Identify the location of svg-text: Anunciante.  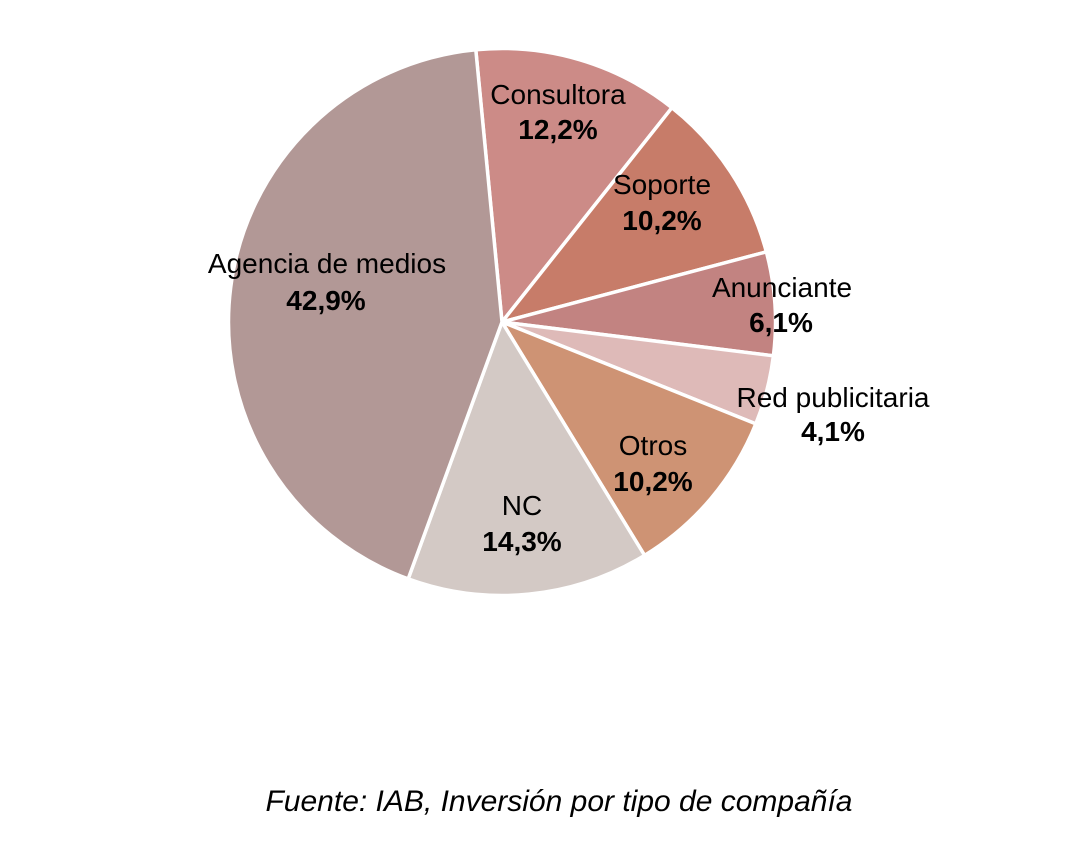
(782, 287).